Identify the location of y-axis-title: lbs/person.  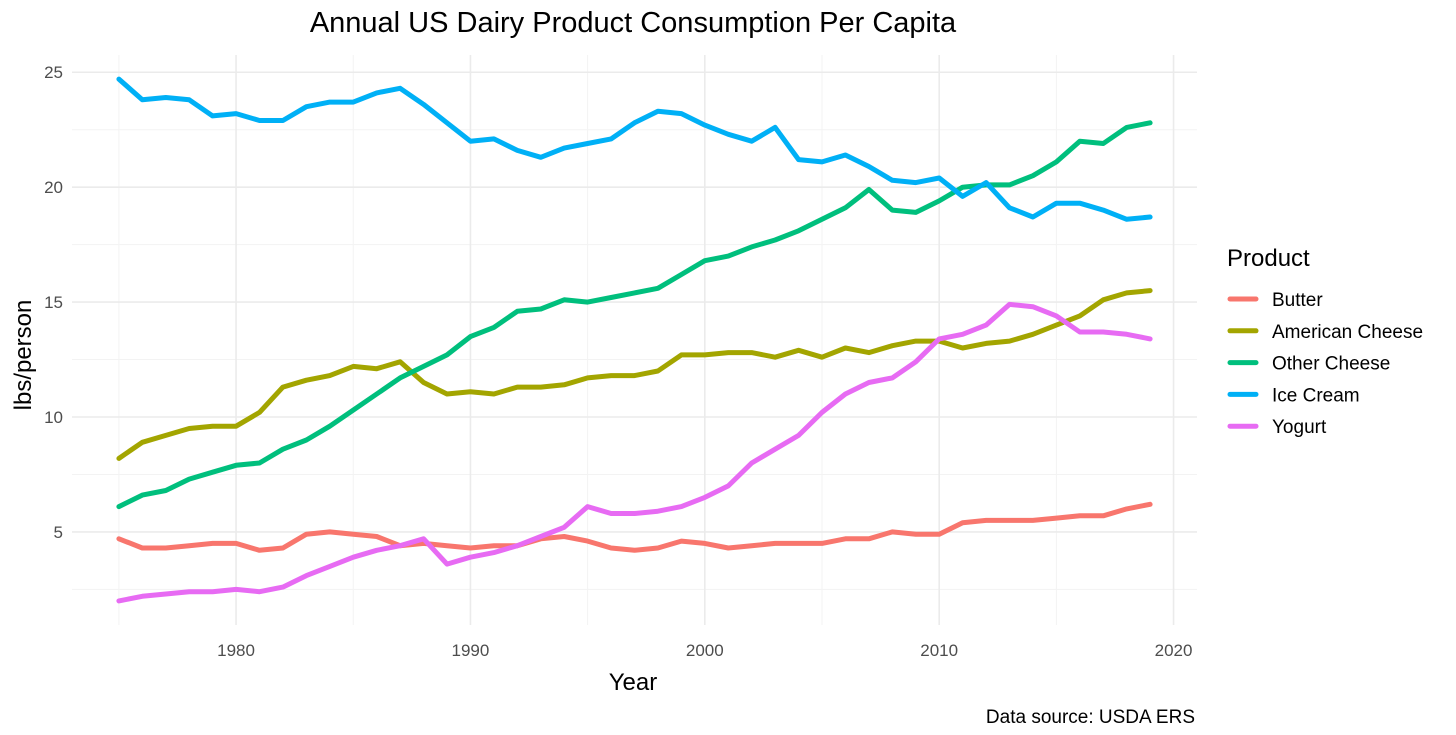
(23, 355).